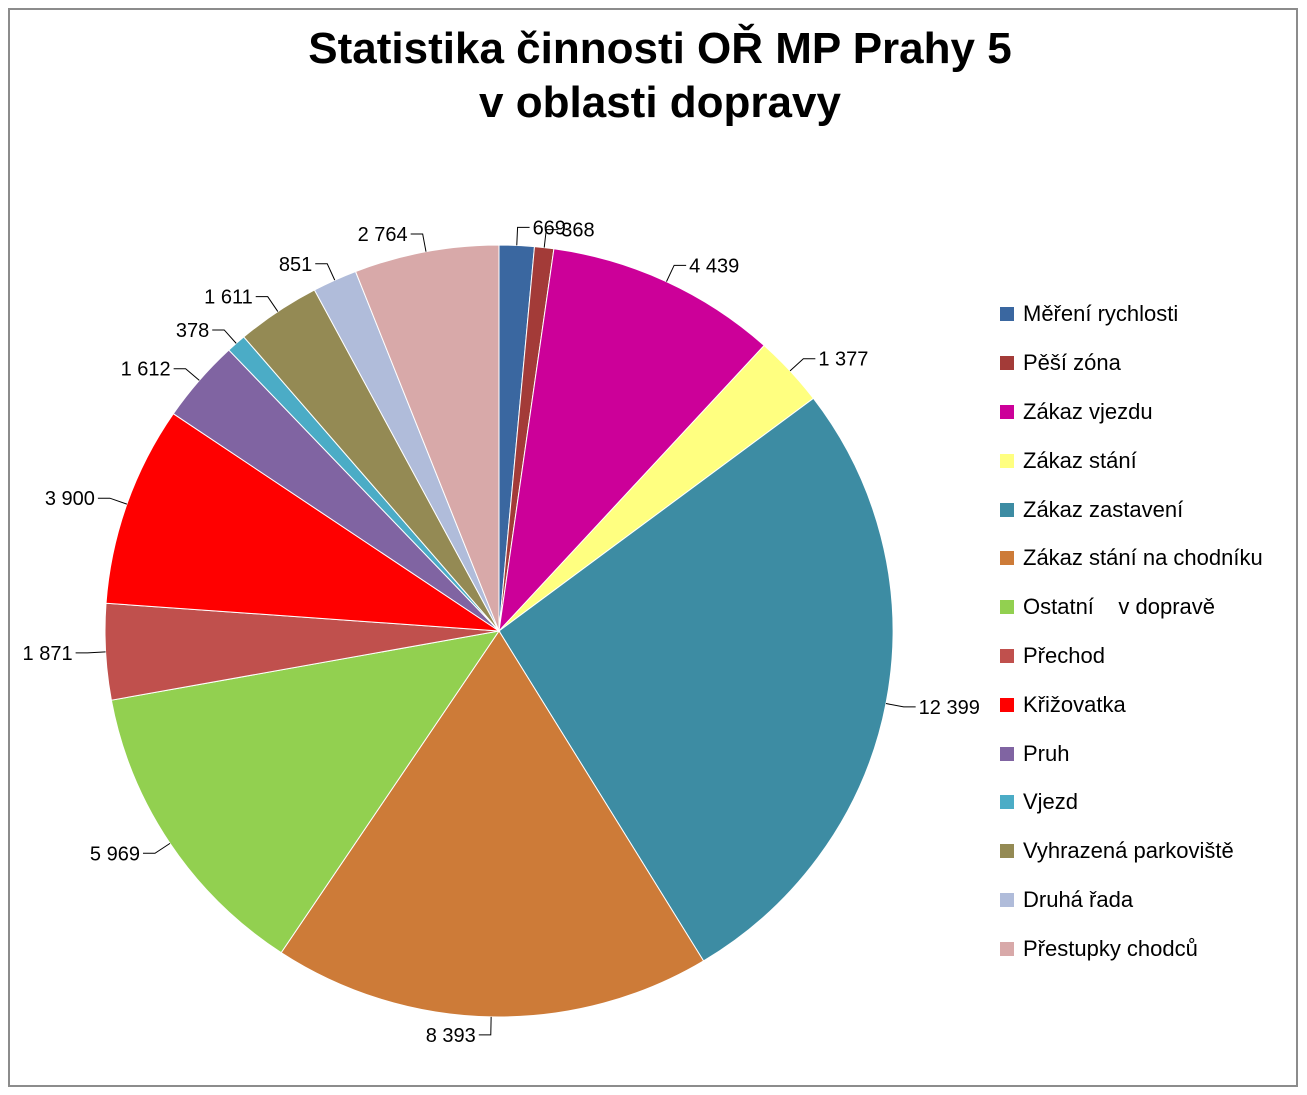 Image resolution: width=1307 pixels, height=1095 pixels. Describe the element at coordinates (1074, 704) in the screenshot. I see `legend-label: Křižovatka` at that location.